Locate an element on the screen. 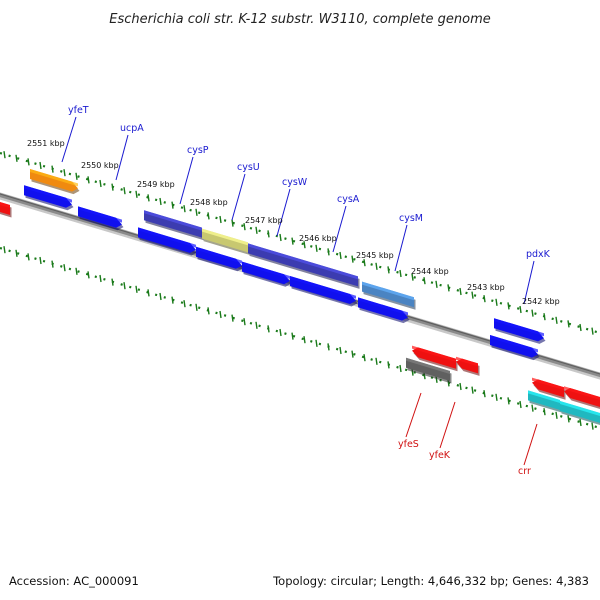 Image resolution: width=600 pixels, height=600 pixels. kbp-label: 2548 kbp is located at coordinates (209, 202).